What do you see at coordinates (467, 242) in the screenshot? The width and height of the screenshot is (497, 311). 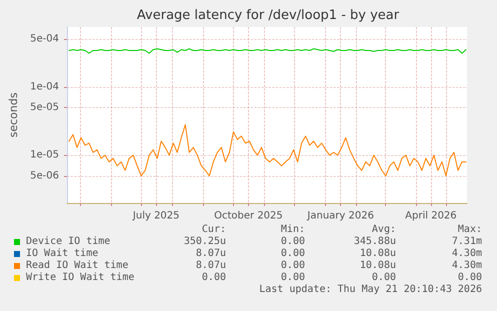 I see `text: 7.31m` at bounding box center [467, 242].